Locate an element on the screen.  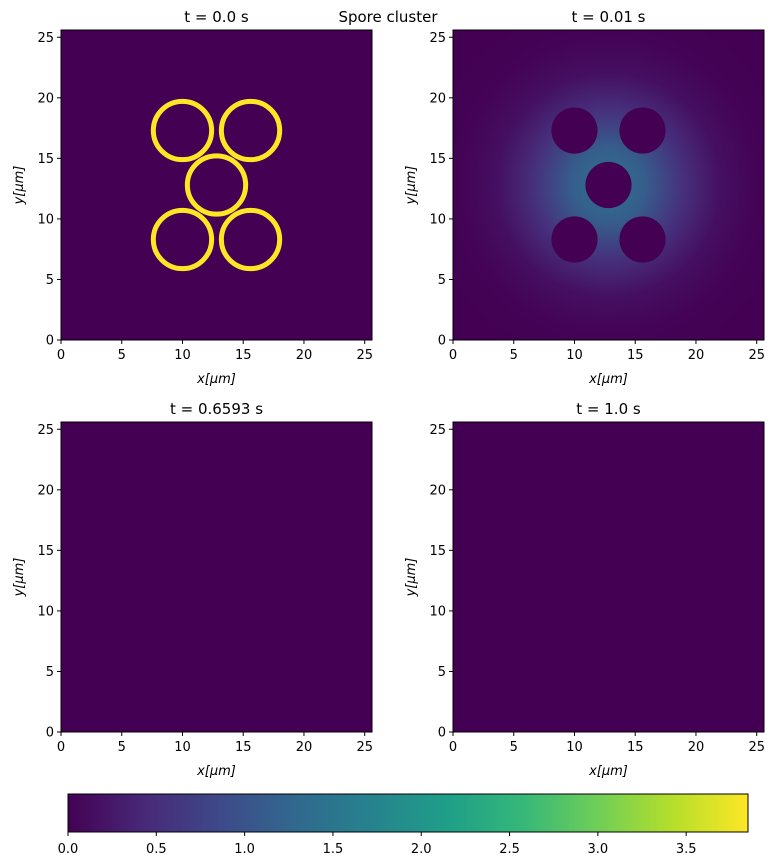
colorbar-tick-label: 2.5 is located at coordinates (509, 849).